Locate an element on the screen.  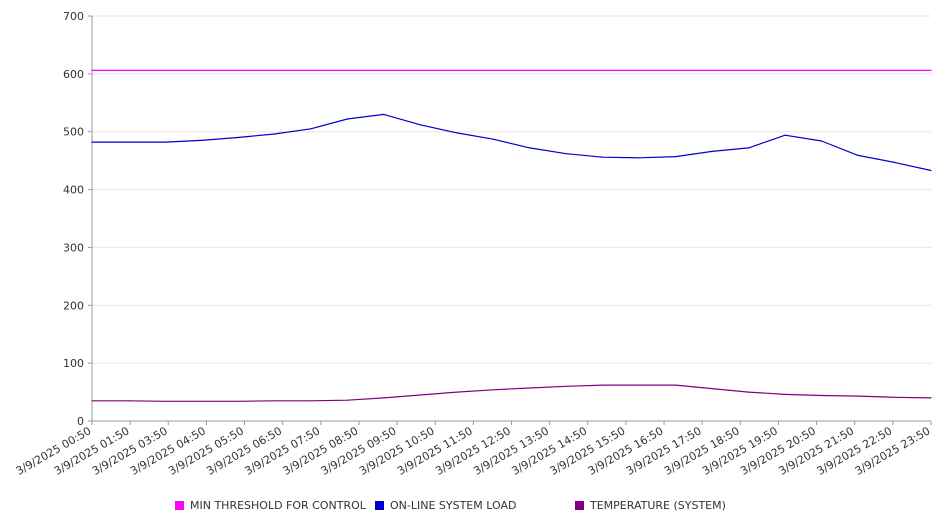
y-tick-label: 500 is located at coordinates (73, 132).